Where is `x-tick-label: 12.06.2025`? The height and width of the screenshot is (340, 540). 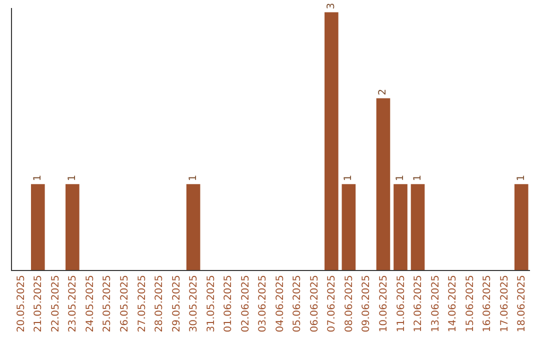 x-tick-label: 12.06.2025 is located at coordinates (418, 303).